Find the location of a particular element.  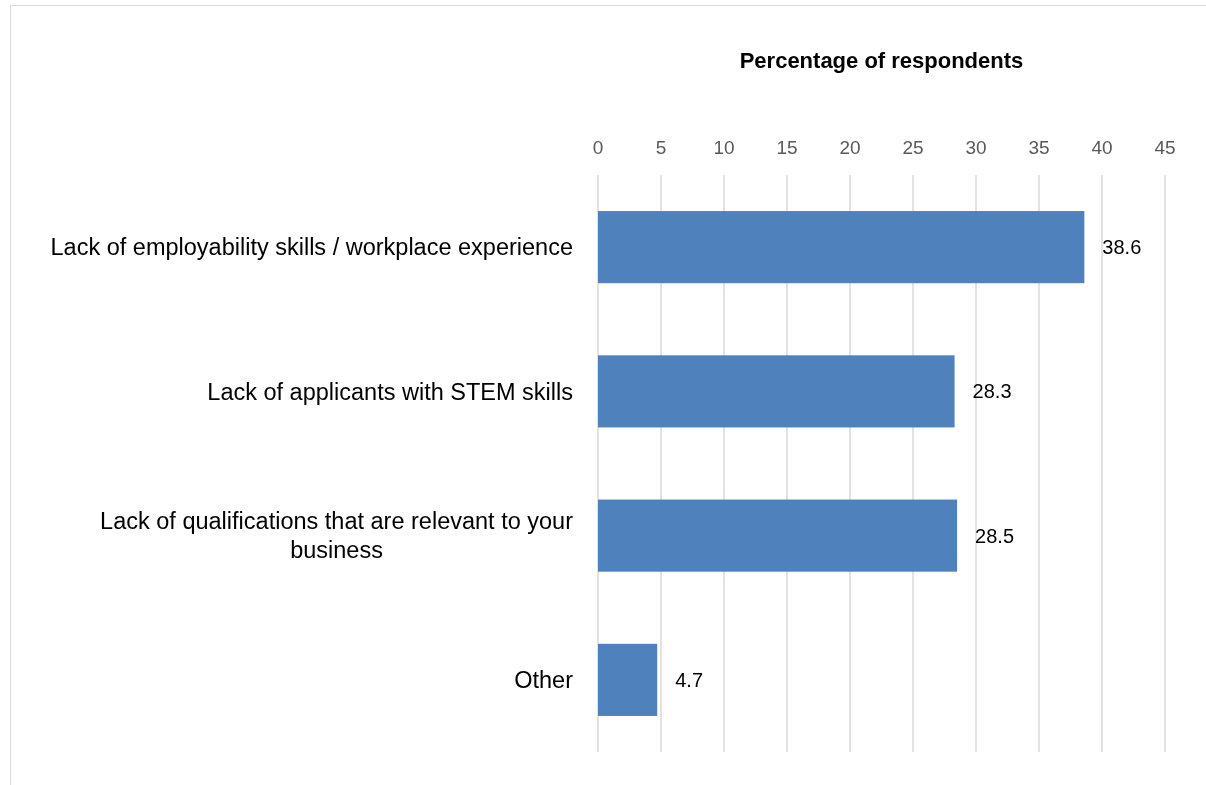

y-tick-label: Lack of applicants with STEM skills is located at coordinates (390, 391).